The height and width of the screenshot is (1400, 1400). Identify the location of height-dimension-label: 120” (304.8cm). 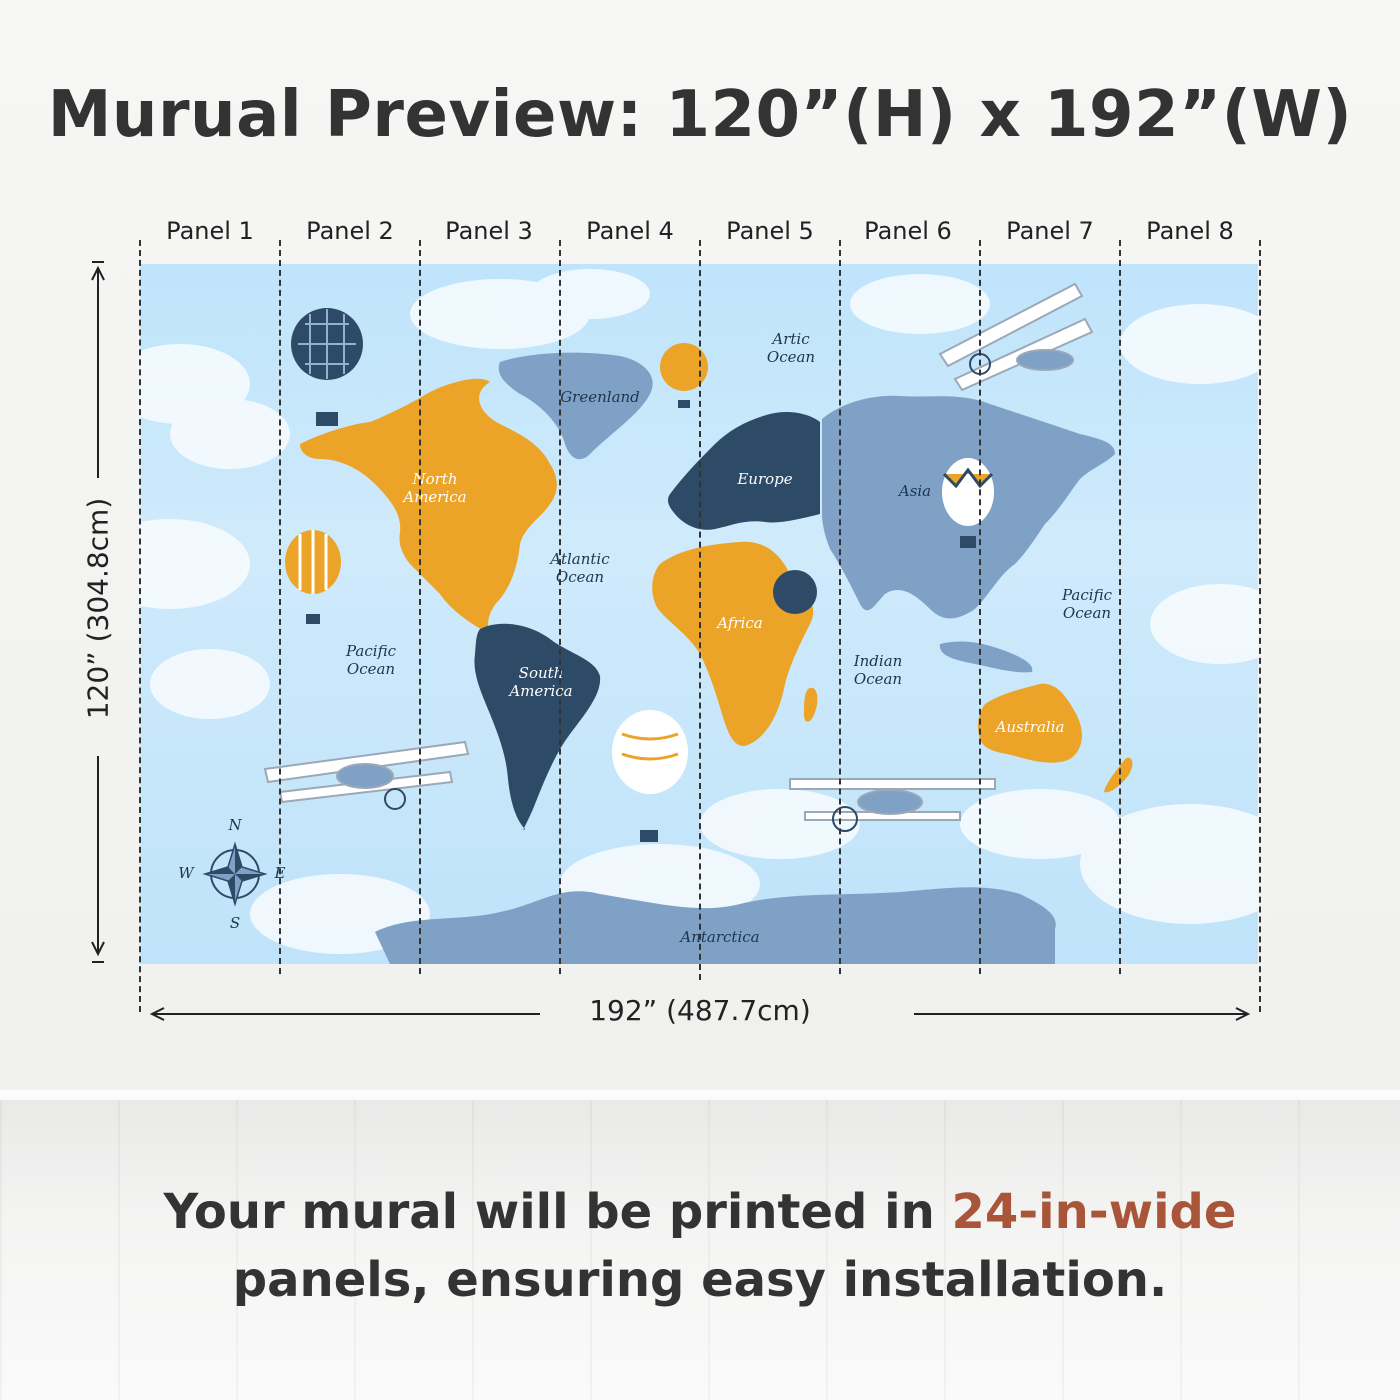
(98, 608).